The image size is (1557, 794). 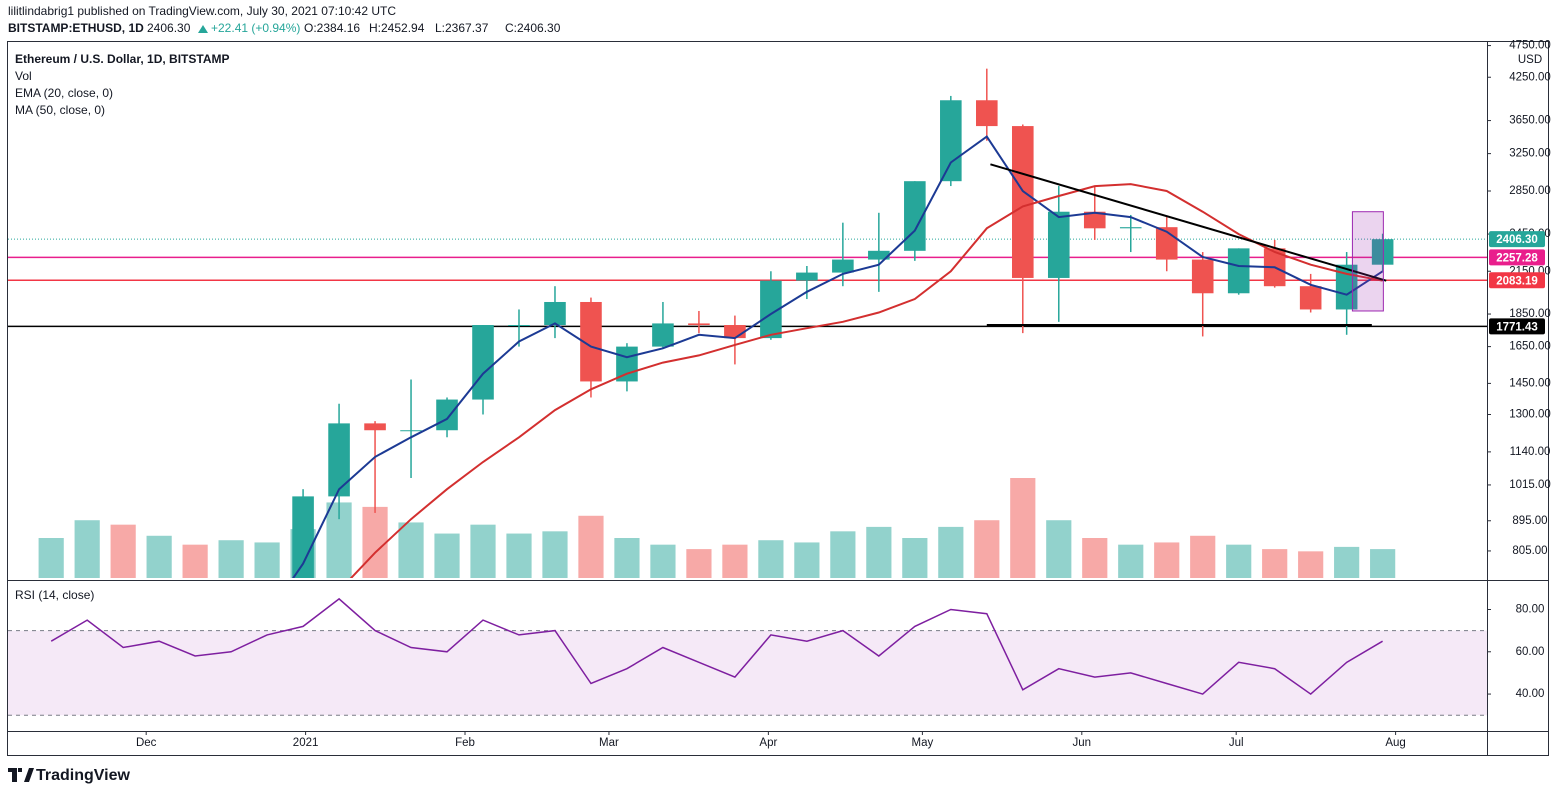 I want to click on last-price: 2406.30, so click(x=169, y=28).